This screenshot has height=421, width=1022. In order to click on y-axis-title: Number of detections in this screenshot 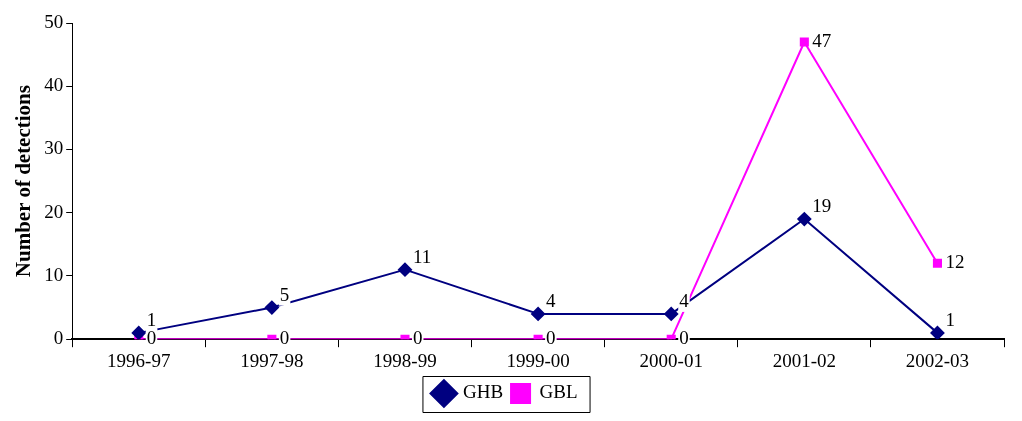, I will do `click(23, 181)`.